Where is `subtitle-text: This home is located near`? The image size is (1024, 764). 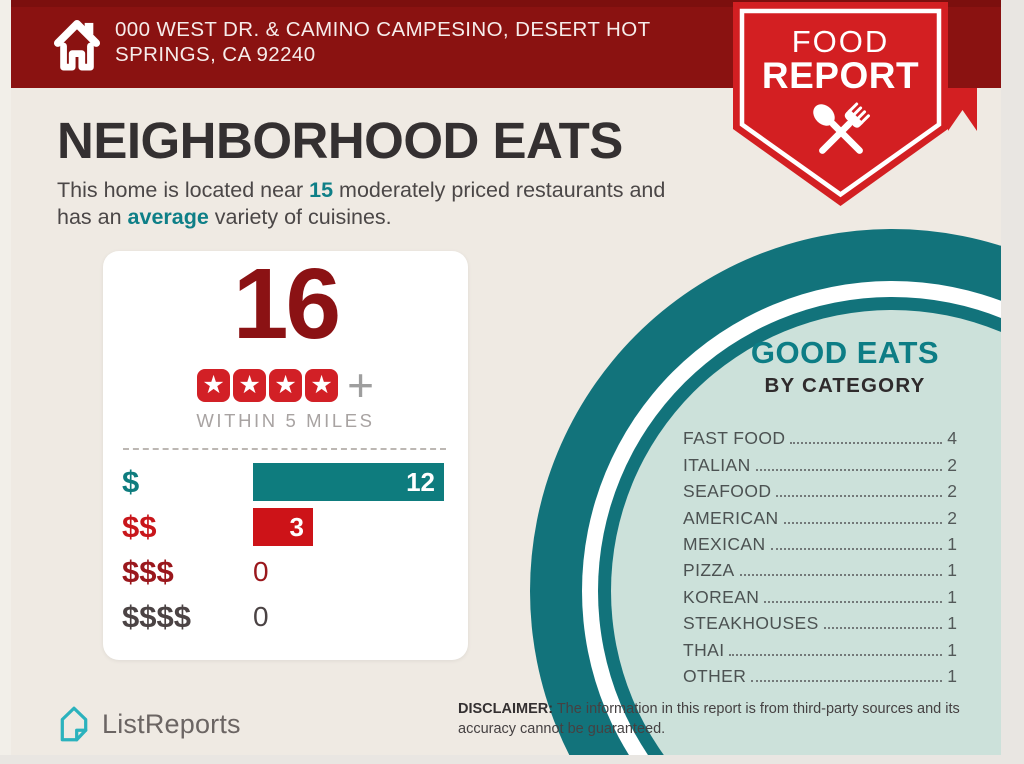 subtitle-text: This home is located near is located at coordinates (183, 190).